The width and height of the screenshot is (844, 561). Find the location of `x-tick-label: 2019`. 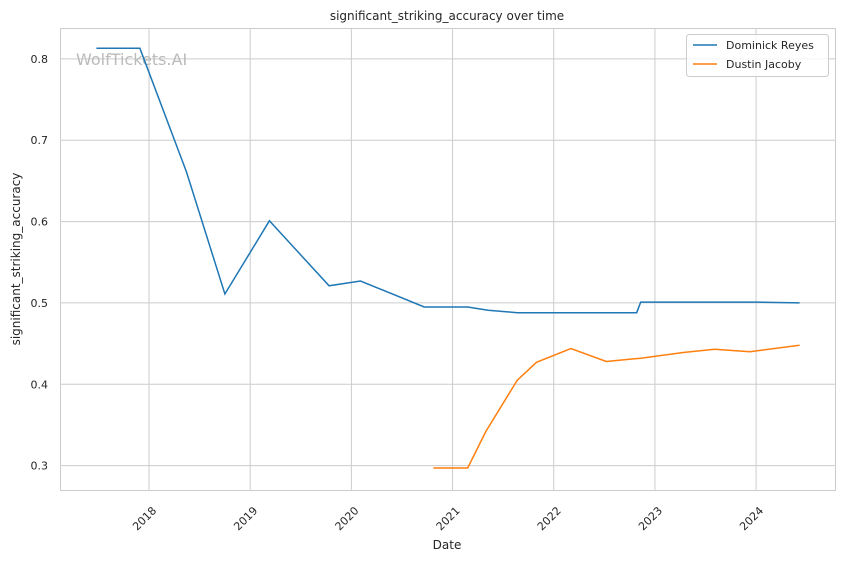

x-tick-label: 2019 is located at coordinates (245, 518).